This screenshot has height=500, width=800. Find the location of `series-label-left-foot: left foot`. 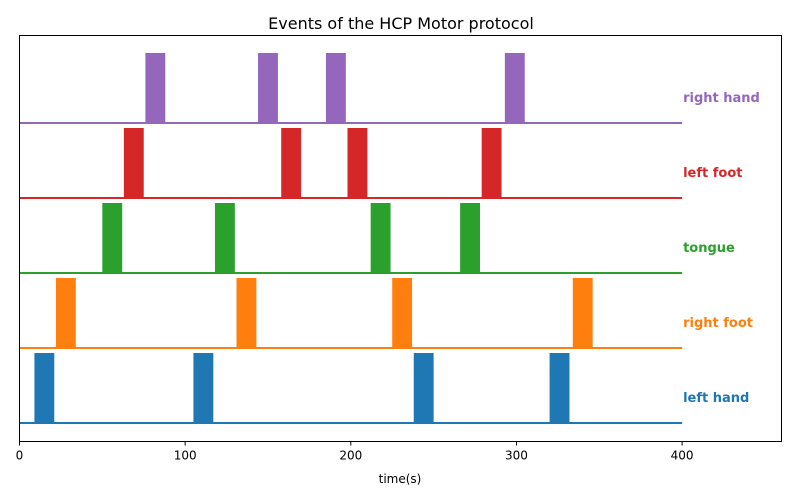

series-label-left-foot: left foot is located at coordinates (712, 173).